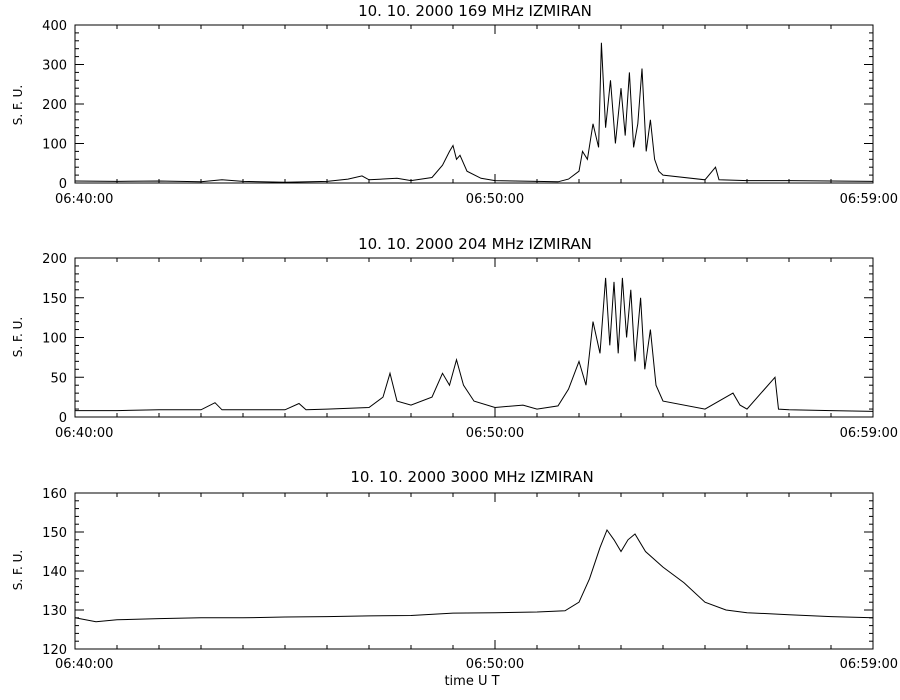 The width and height of the screenshot is (900, 700). What do you see at coordinates (475, 11) in the screenshot?
I see `panel-title: 10. 10. 2000 169 MHz IZMIRAN` at bounding box center [475, 11].